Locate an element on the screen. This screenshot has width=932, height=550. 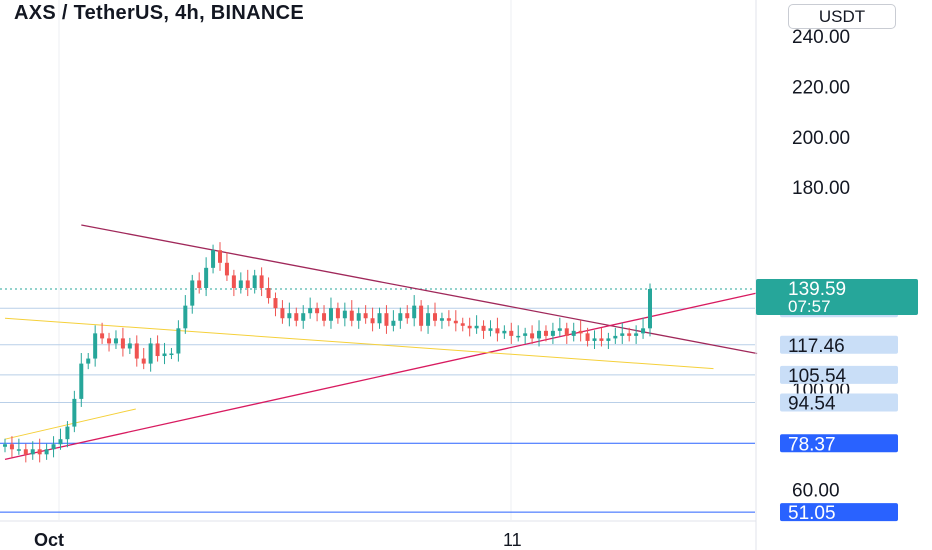
chart-title: AXS / TetherUS, 4h, BINANCE is located at coordinates (159, 13).